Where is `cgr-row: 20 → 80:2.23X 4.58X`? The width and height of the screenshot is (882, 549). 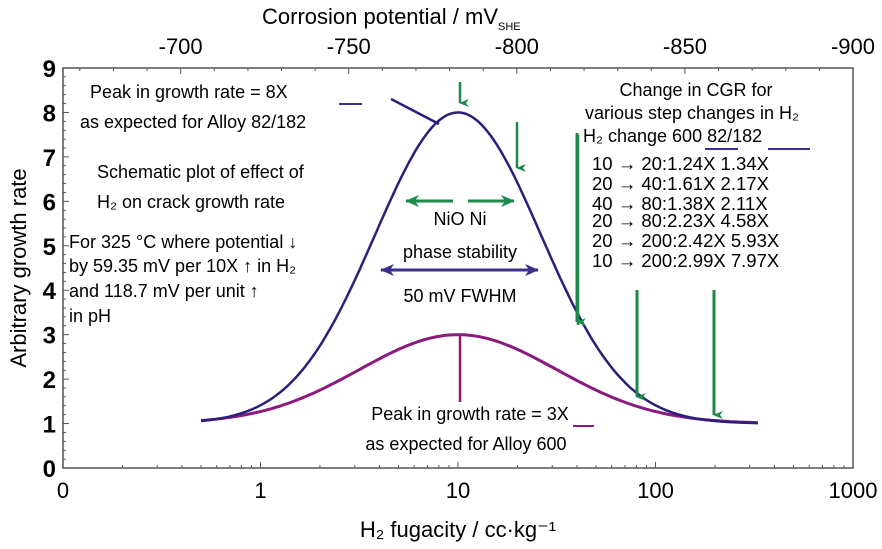 cgr-row: 20 → 80:2.23X 4.58X is located at coordinates (680, 220).